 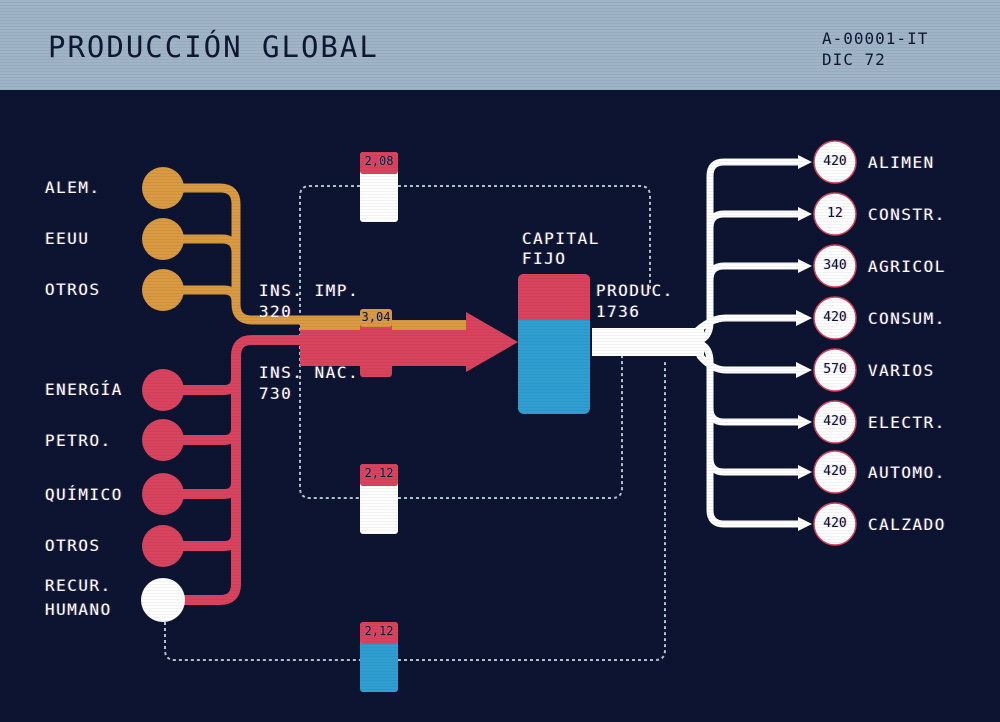 I want to click on output-arrowheads, so click(x=804, y=343).